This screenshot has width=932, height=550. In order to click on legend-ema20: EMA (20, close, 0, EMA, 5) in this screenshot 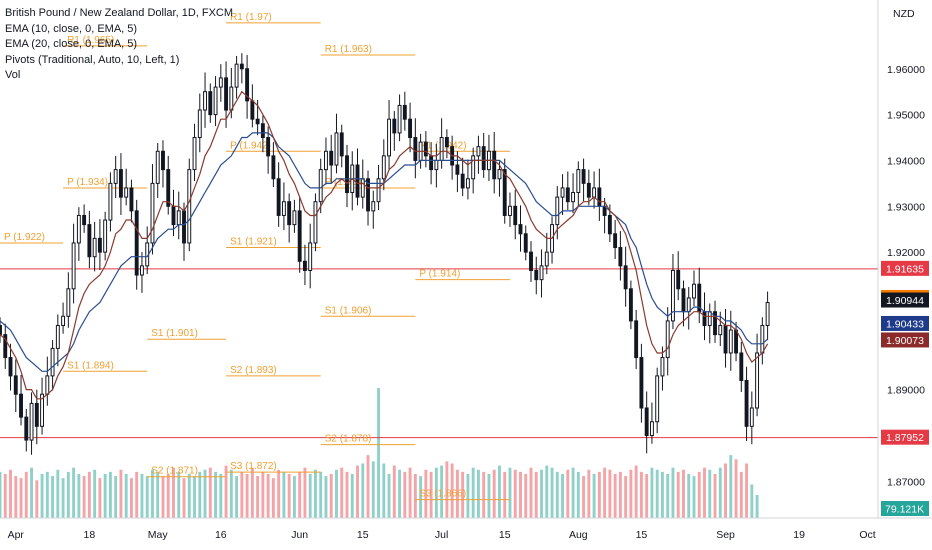, I will do `click(71, 44)`.